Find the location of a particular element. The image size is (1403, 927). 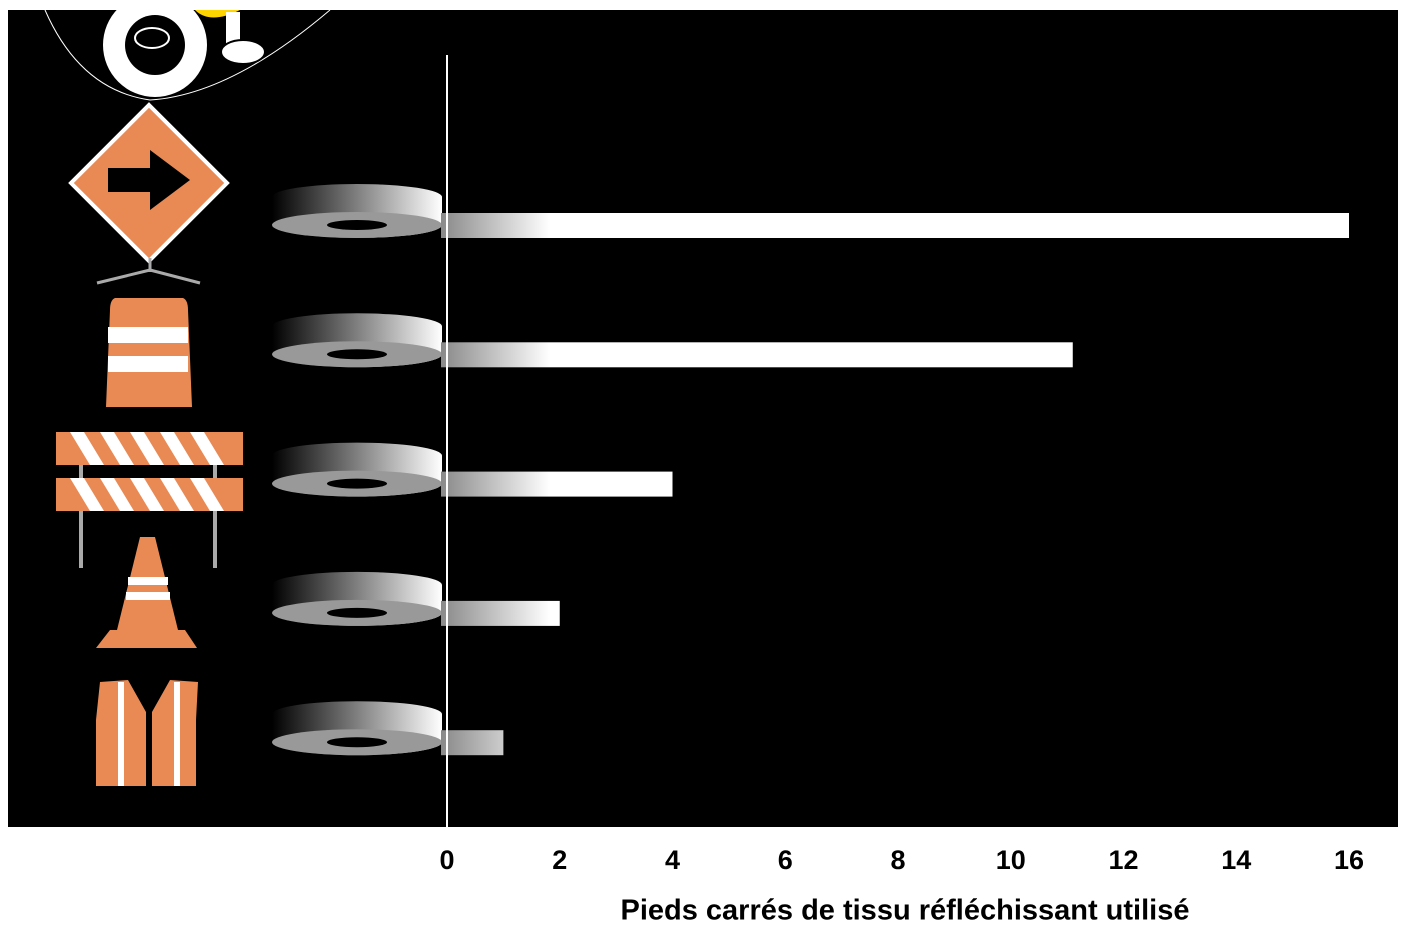

sign-icon is located at coordinates (149, 193).